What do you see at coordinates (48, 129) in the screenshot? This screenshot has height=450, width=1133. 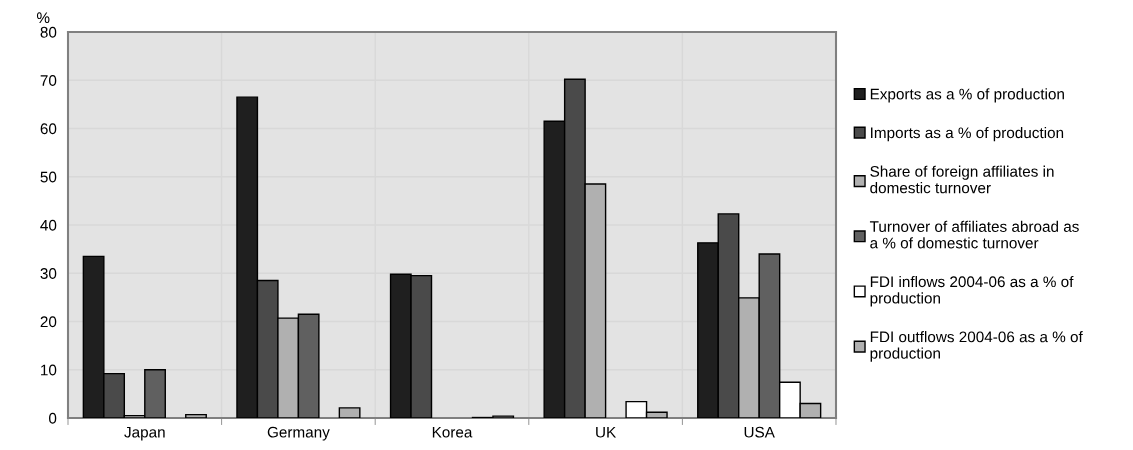 I see `y-tick-label: 60` at bounding box center [48, 129].